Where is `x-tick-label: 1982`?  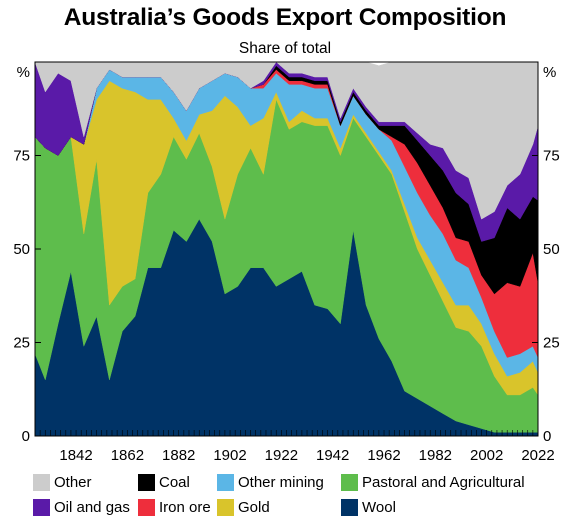
x-tick-label: 1982 is located at coordinates (435, 455).